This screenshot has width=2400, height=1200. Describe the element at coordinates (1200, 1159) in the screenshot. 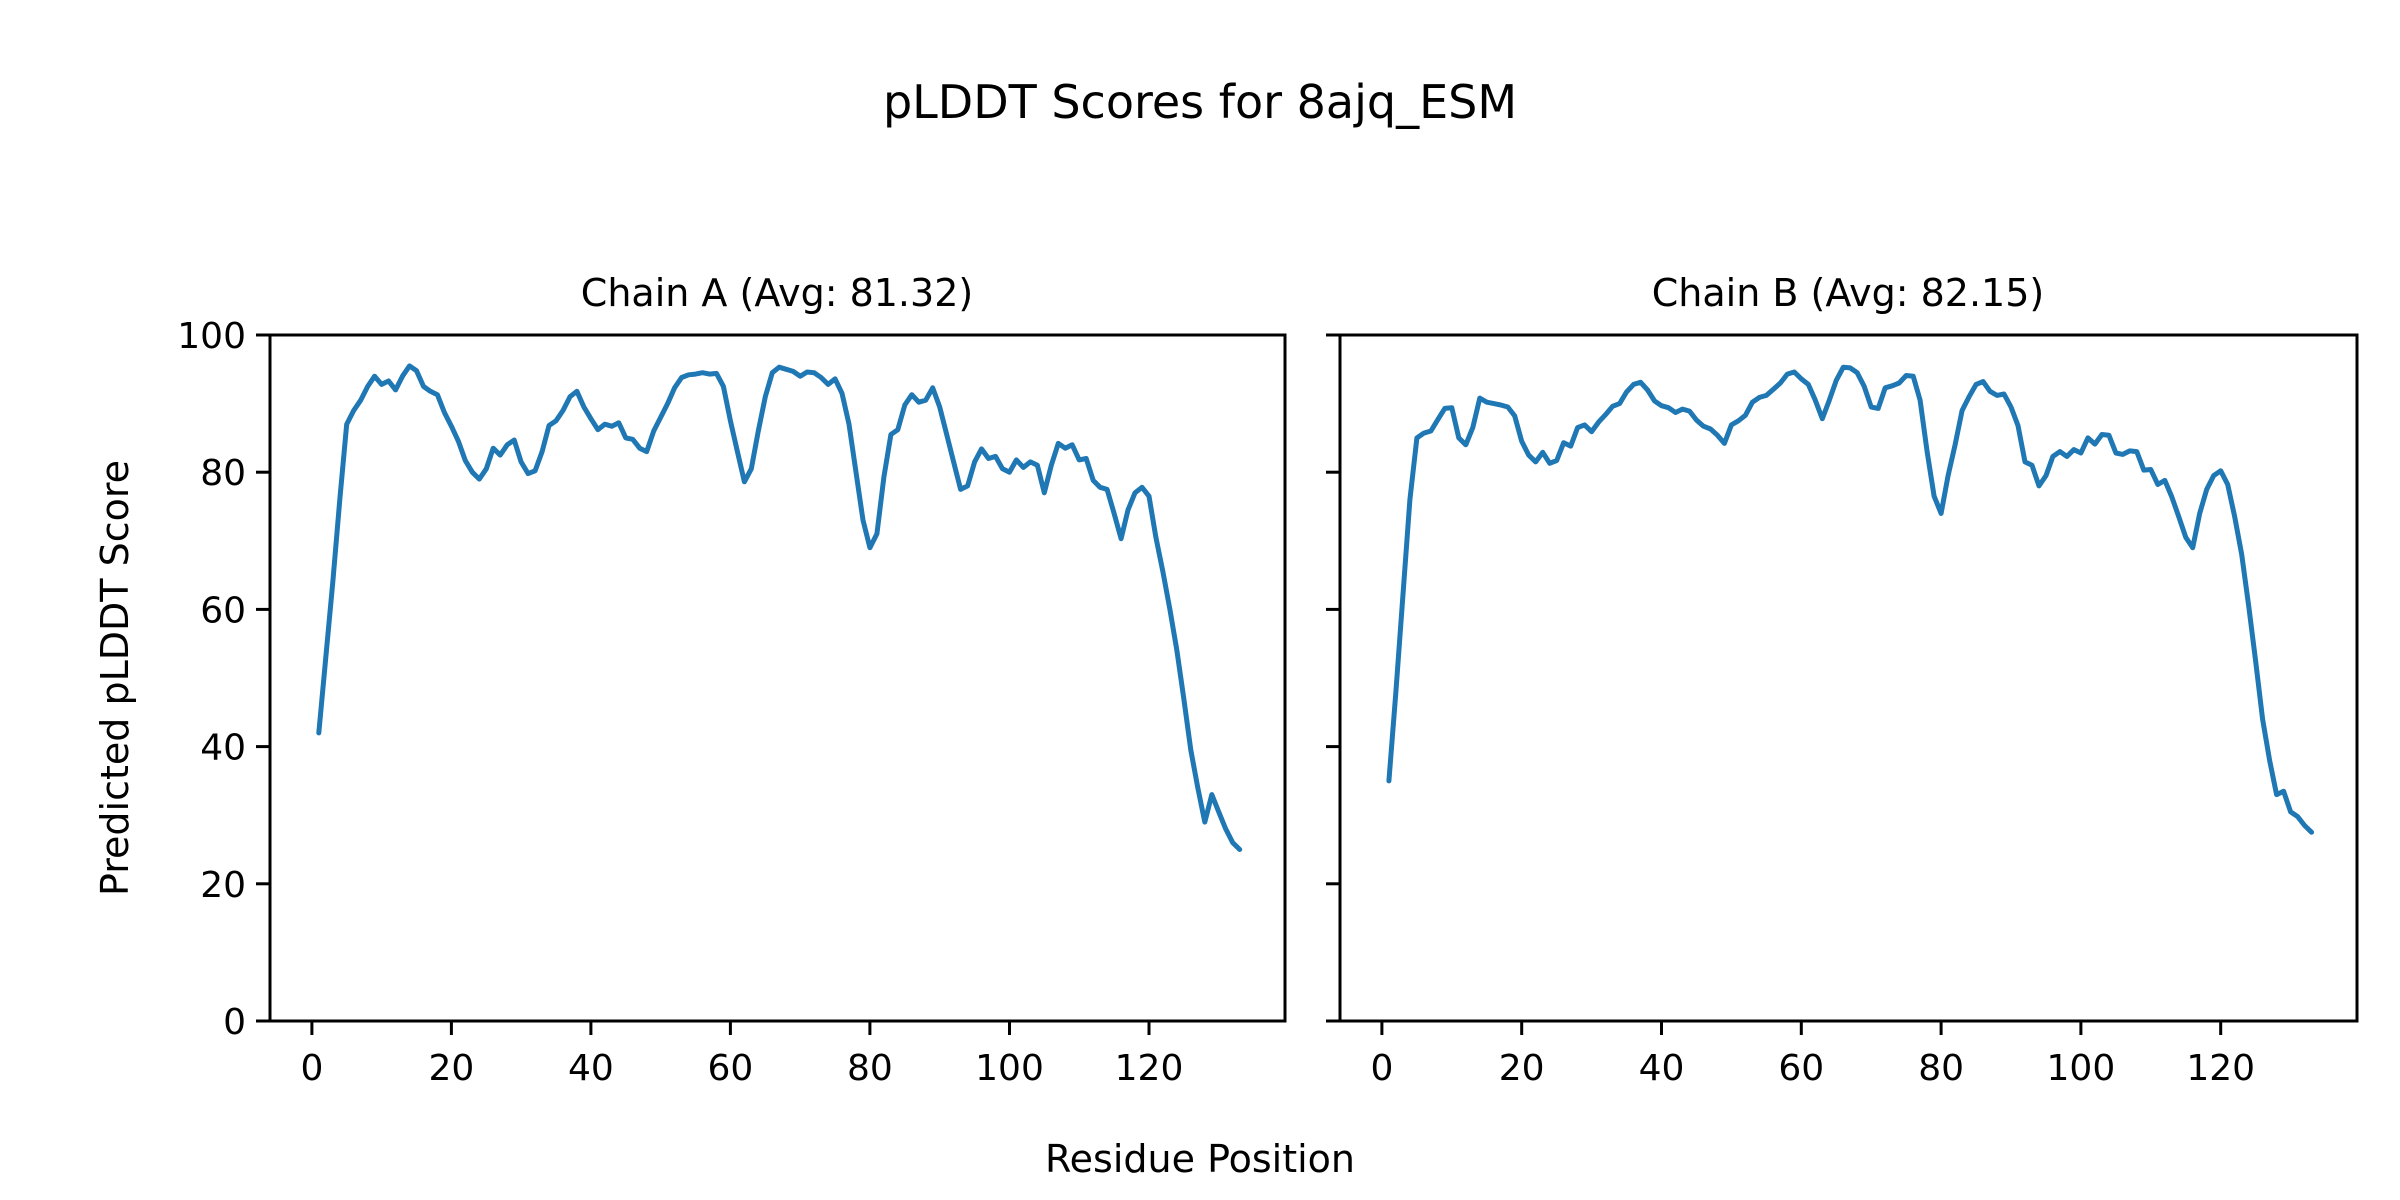

I see `x-axis-label: Residue Position` at that location.